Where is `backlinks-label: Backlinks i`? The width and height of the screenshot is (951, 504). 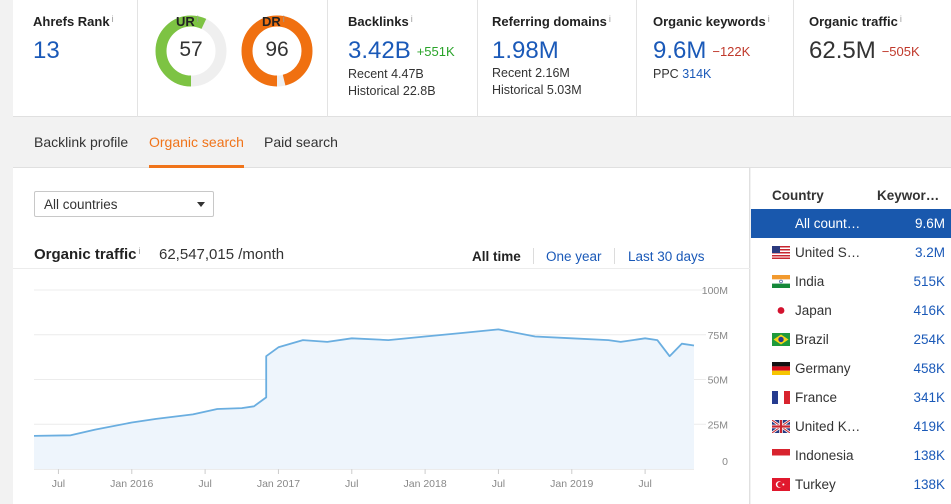
backlinks-label: Backlinks i is located at coordinates (380, 21).